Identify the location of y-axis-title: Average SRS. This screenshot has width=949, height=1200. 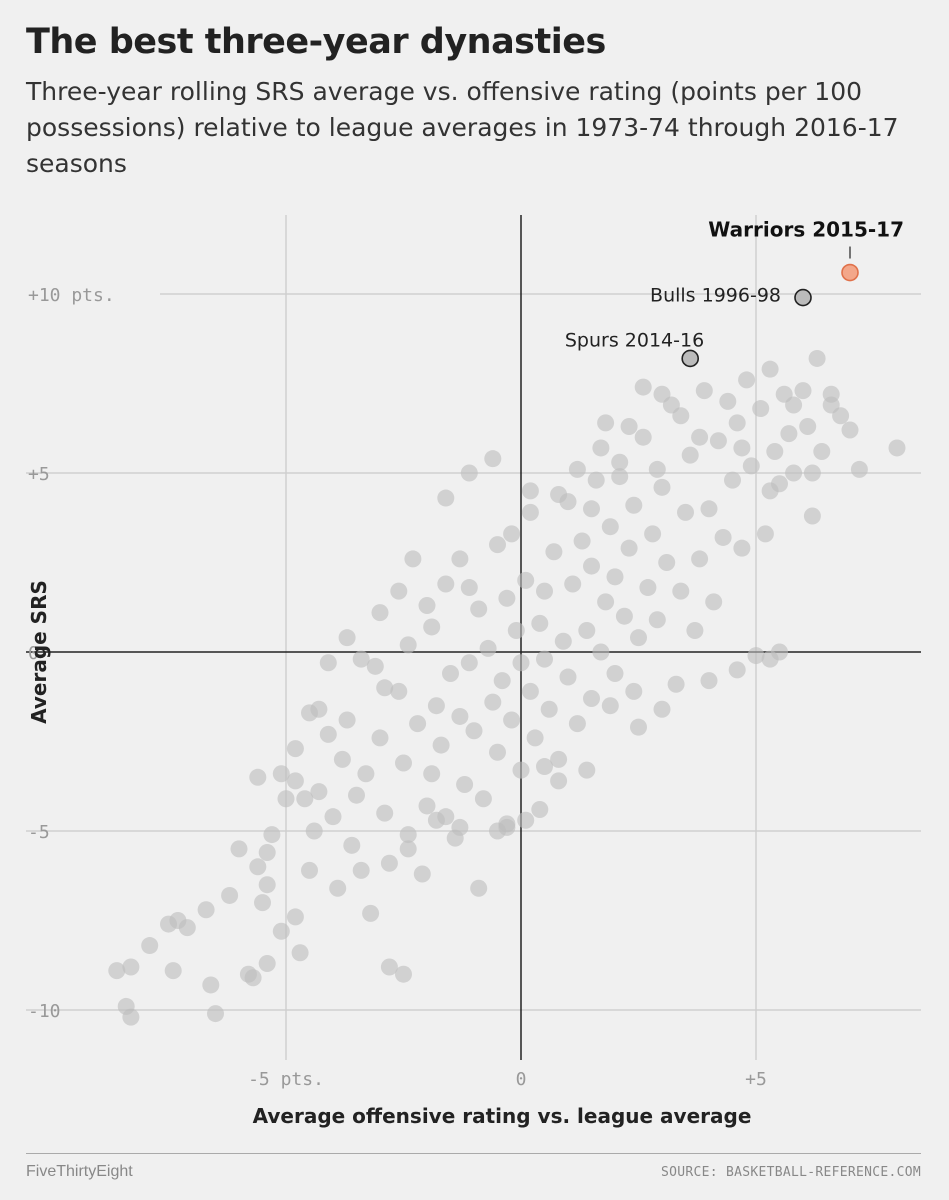
(39, 652).